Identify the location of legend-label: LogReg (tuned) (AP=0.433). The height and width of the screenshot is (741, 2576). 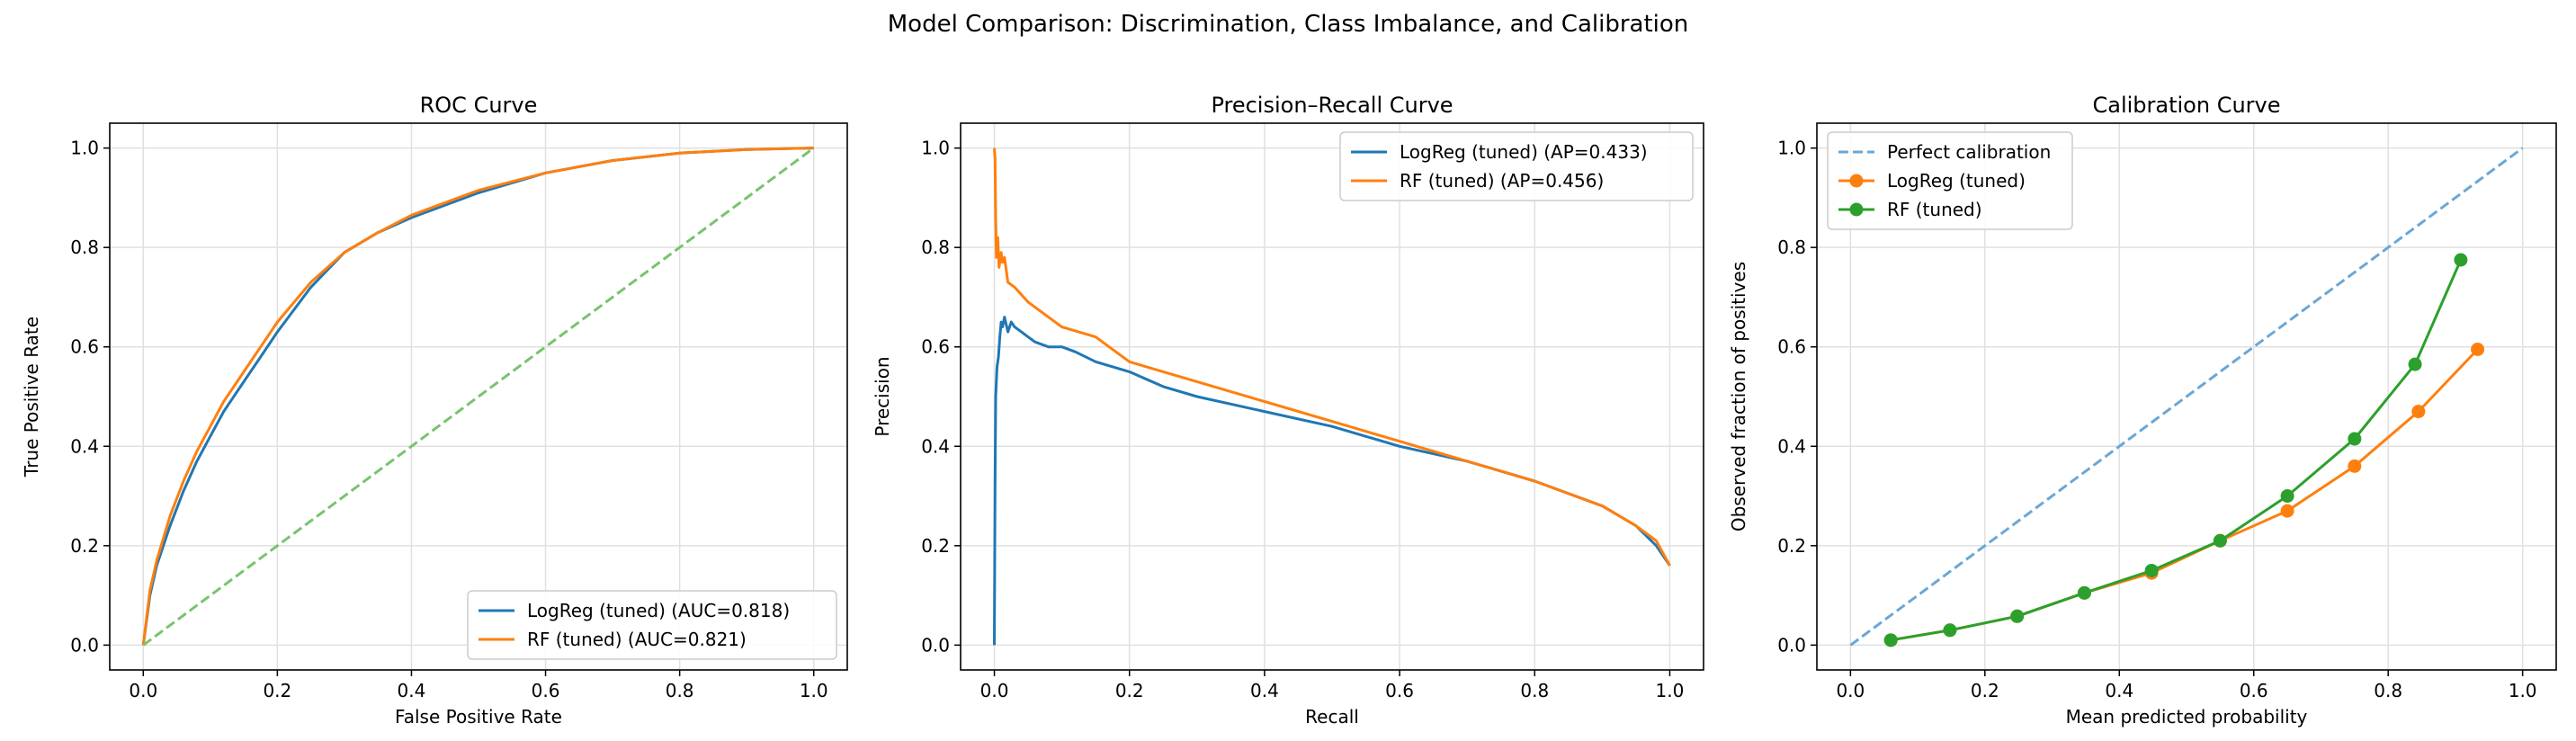
(1524, 152).